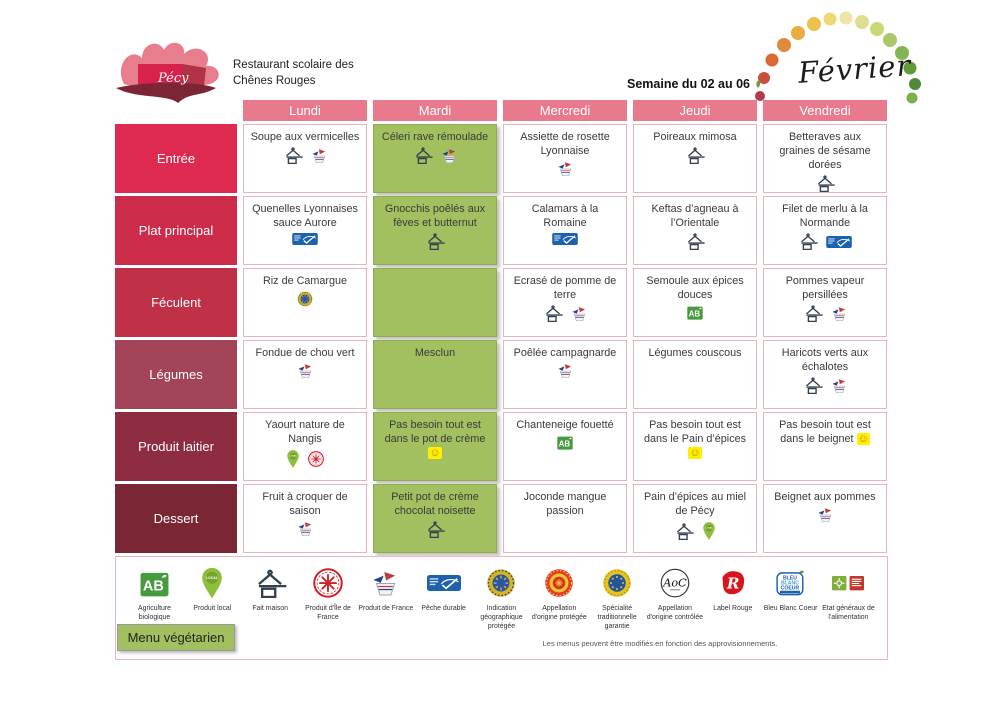 The image size is (1000, 707). What do you see at coordinates (435, 353) in the screenshot?
I see `menu-cell-text: Mesclun` at bounding box center [435, 353].